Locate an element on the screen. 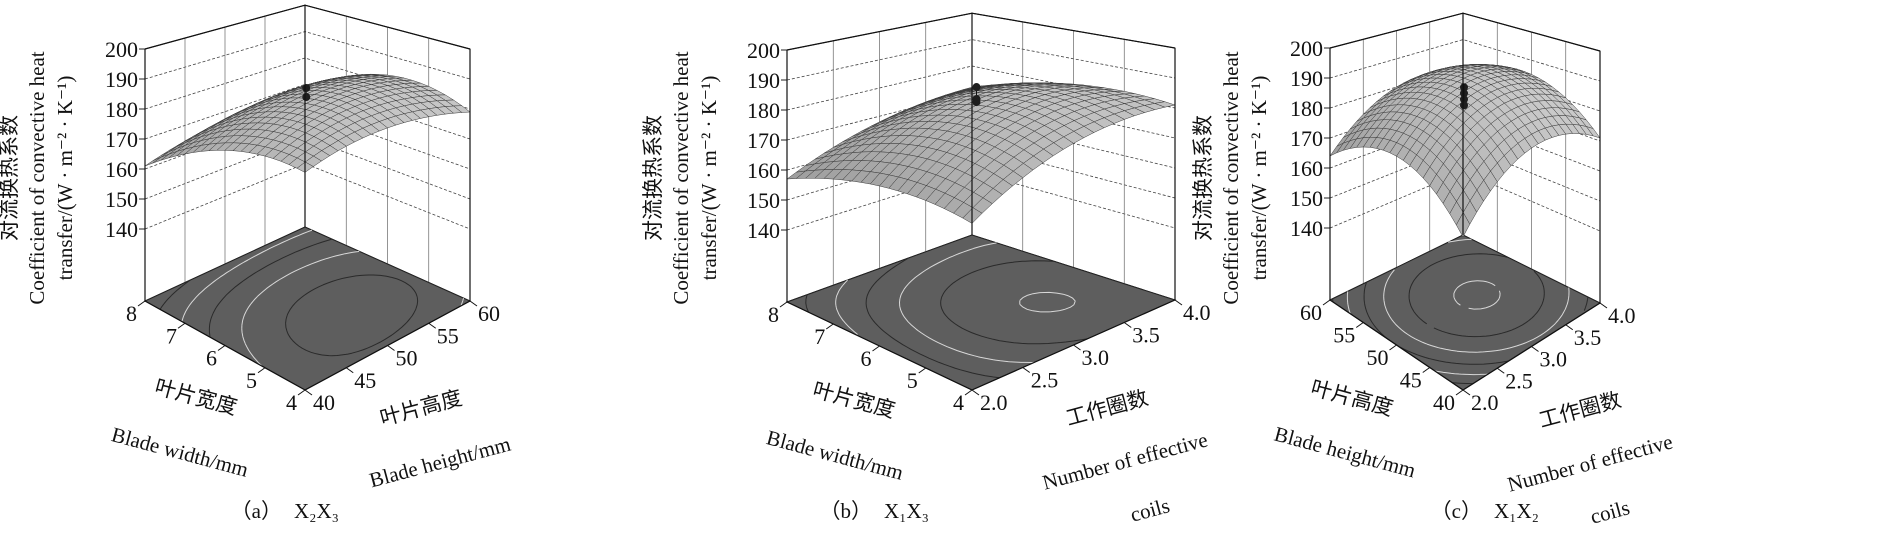 The image size is (1892, 534). y-tick-label: 45 is located at coordinates (365, 380).